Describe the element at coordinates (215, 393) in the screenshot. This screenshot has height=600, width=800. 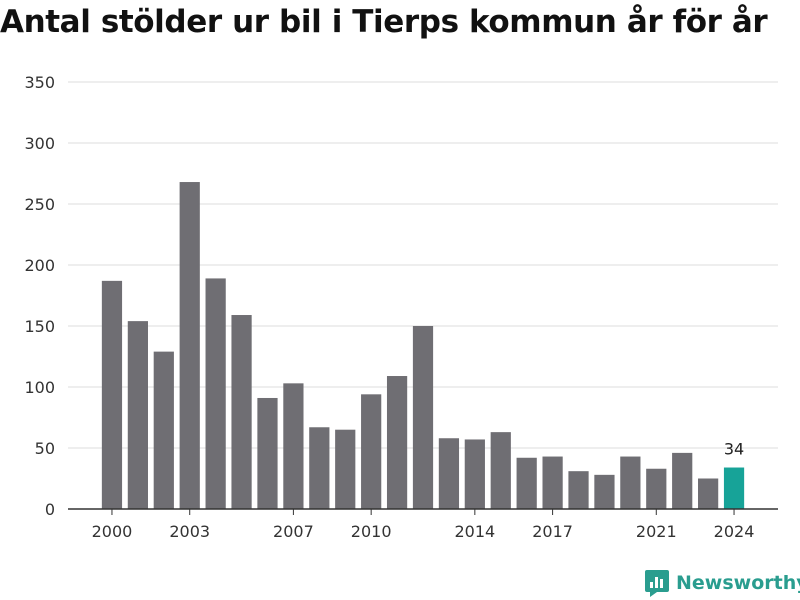
I see `bar-2004` at that location.